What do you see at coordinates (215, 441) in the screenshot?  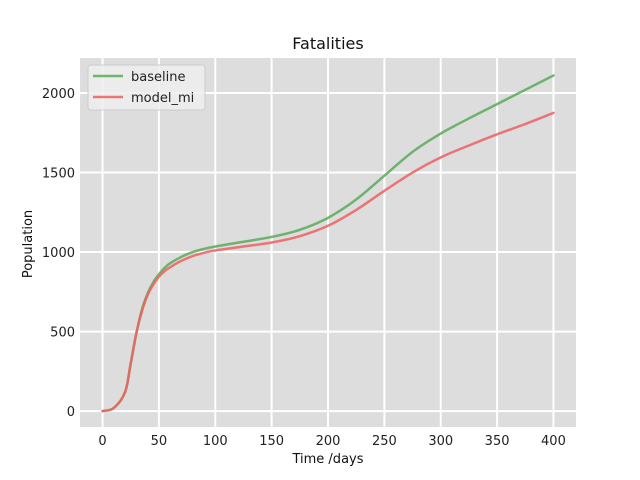 I see `x-tick-label: 100` at bounding box center [215, 441].